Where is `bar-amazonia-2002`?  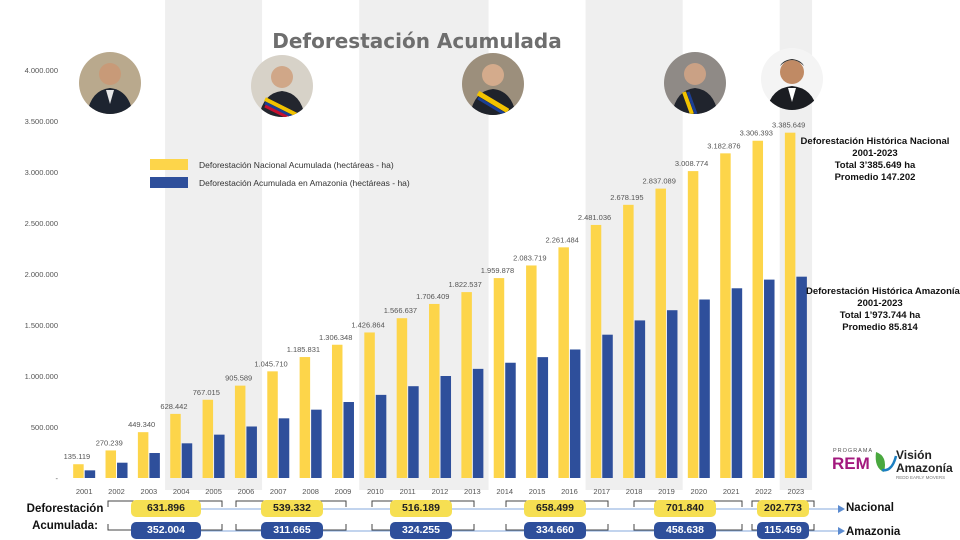
bar-amazonia-2002 is located at coordinates (122, 470).